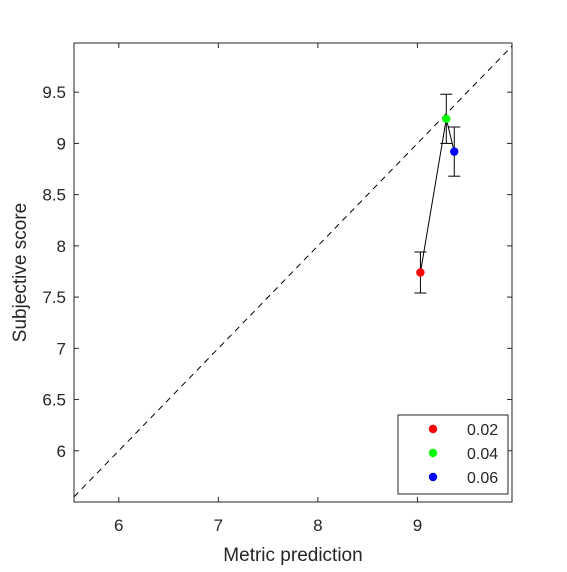 This screenshot has height=572, width=567. I want to click on x-tick-label: 9, so click(417, 525).